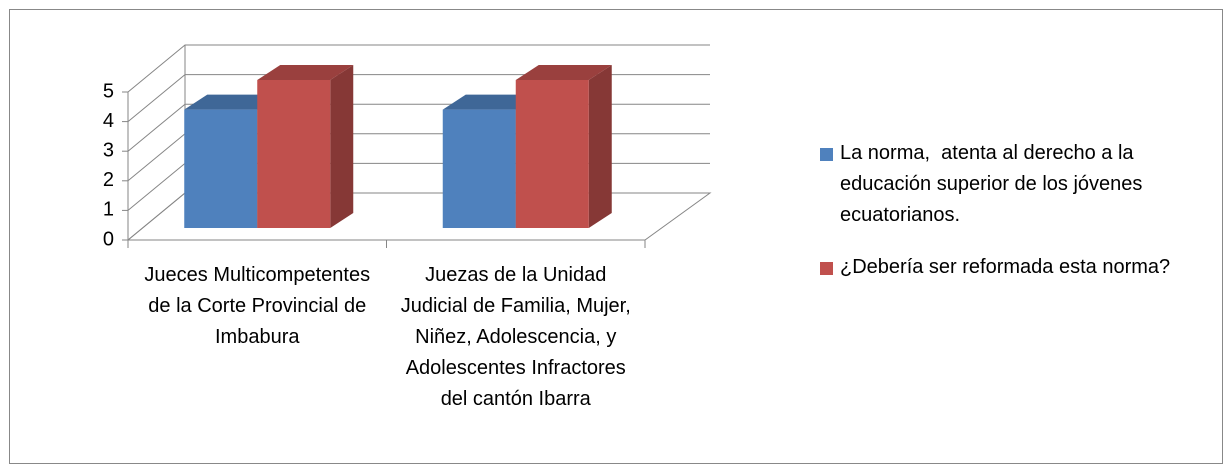 The height and width of the screenshot is (471, 1232). I want to click on grid-line, so click(418, 68).